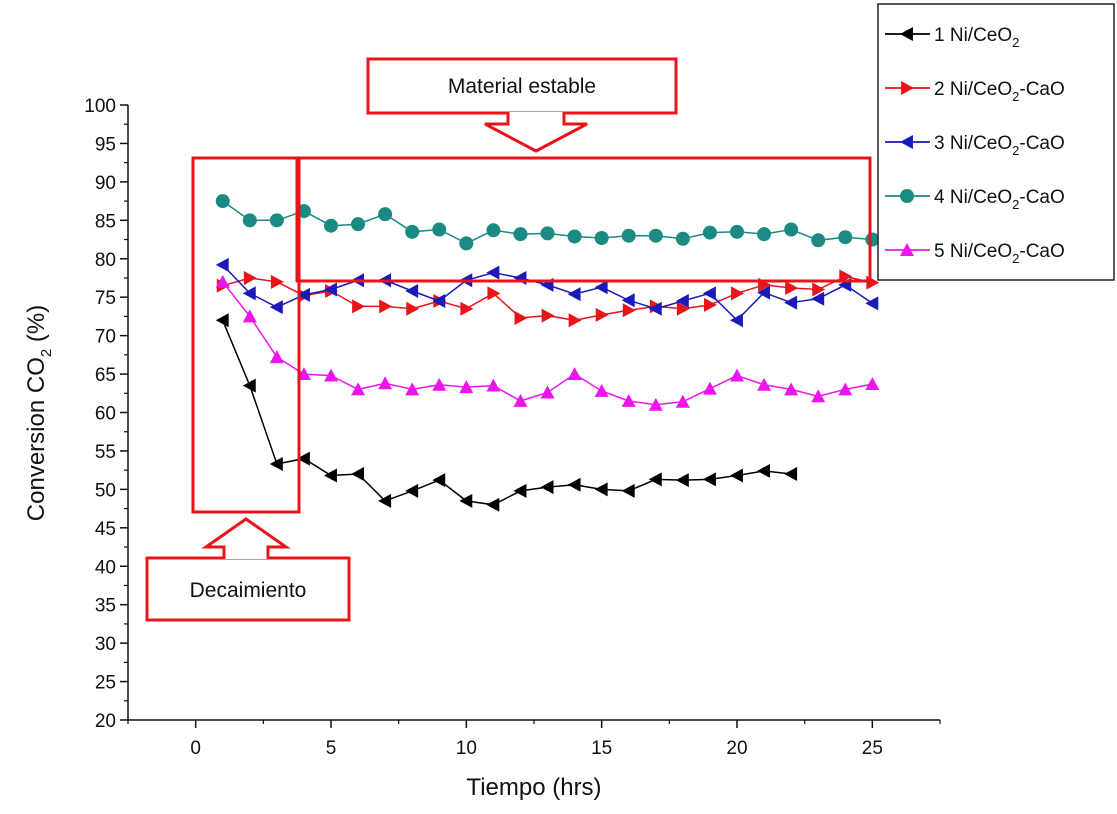 Image resolution: width=1117 pixels, height=814 pixels. I want to click on y-axis-title-subscript: 2, so click(46, 353).